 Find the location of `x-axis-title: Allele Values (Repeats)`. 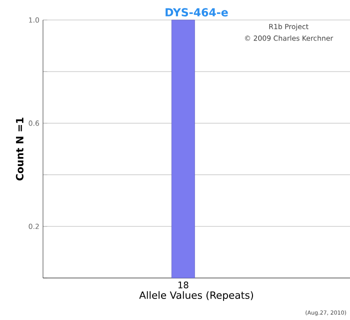

x-axis-title: Allele Values (Repeats) is located at coordinates (196, 296).